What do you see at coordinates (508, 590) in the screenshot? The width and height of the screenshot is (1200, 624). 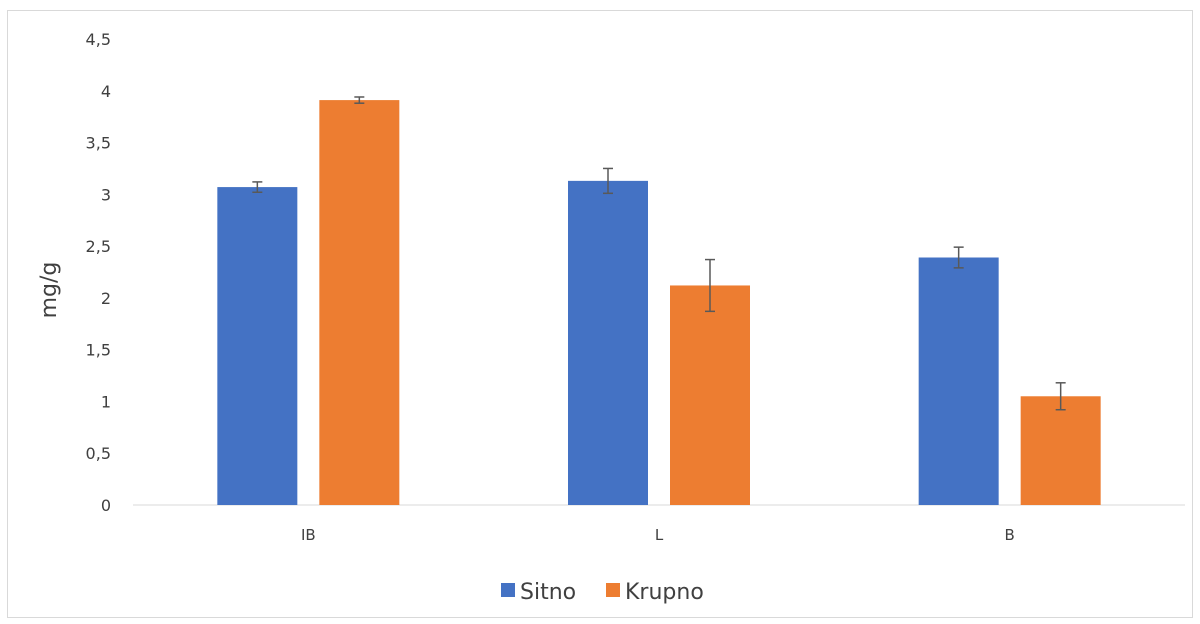 I see `legend-swatch-sitno` at bounding box center [508, 590].